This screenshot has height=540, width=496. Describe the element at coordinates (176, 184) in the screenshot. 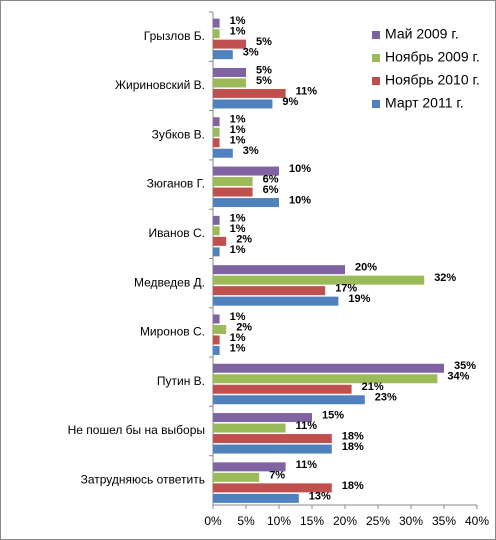

I see `y-tick-label: Зюганов Г.` at that location.